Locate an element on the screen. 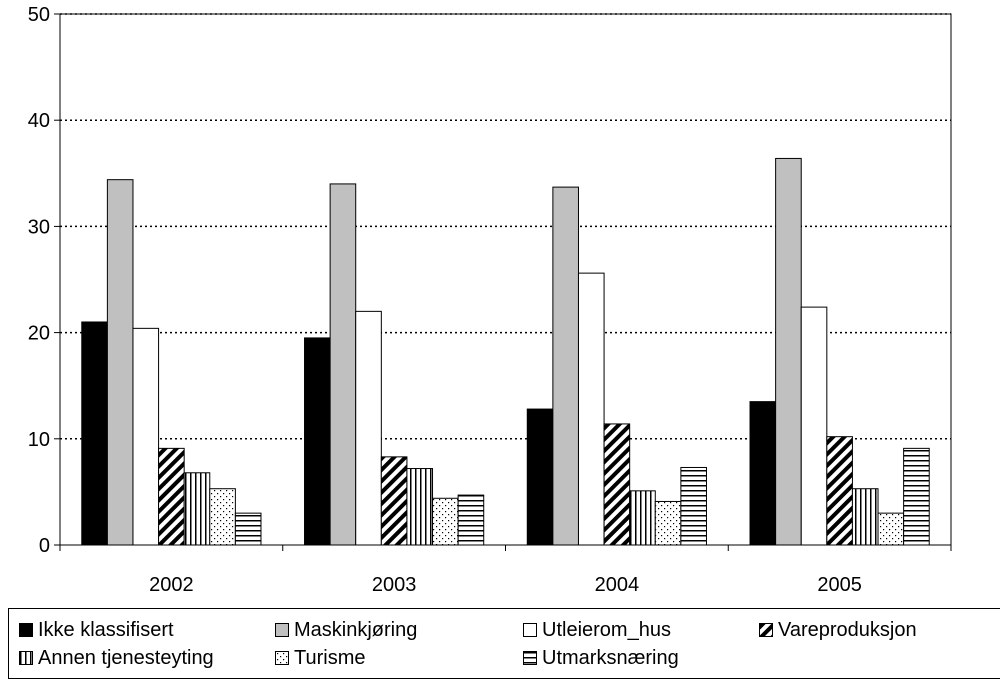 This screenshot has width=1000, height=679. legend-item: Vareproduksjon is located at coordinates (838, 630).